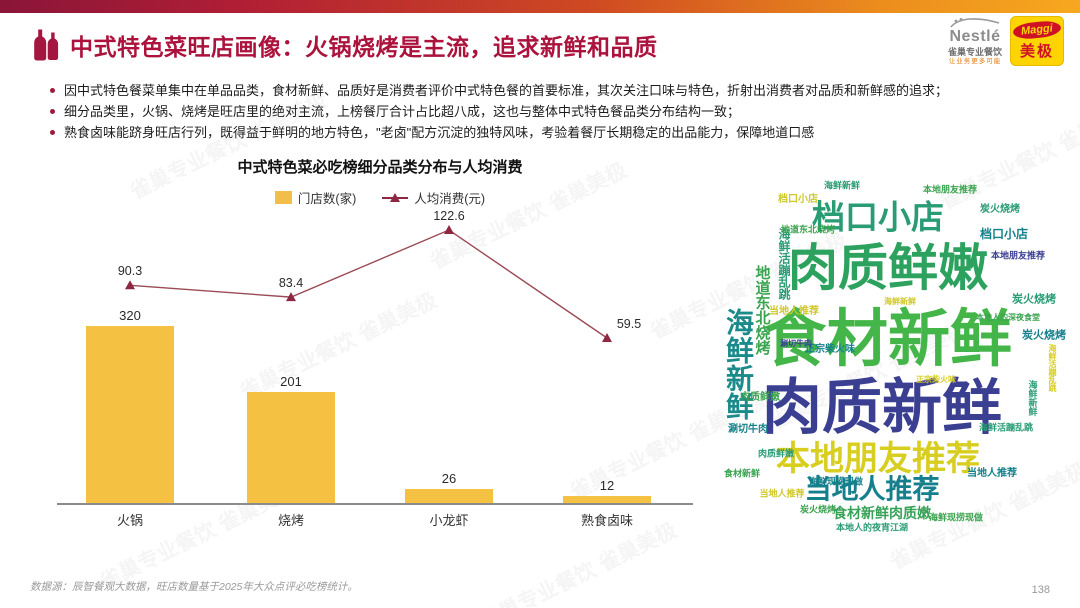 The height and width of the screenshot is (608, 1080). Describe the element at coordinates (395, 197) in the screenshot. I see `line-swatch-icon` at that location.